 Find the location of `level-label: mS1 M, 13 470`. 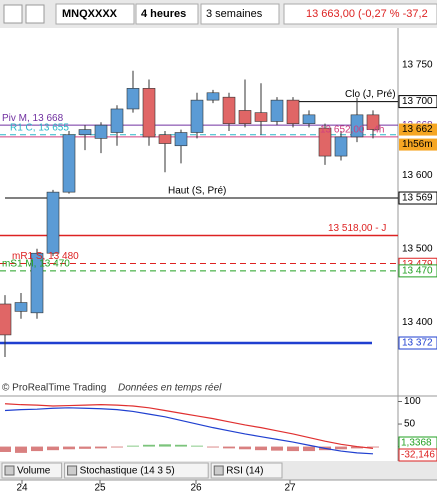

level-label: mS1 M, 13 470 is located at coordinates (36, 264).